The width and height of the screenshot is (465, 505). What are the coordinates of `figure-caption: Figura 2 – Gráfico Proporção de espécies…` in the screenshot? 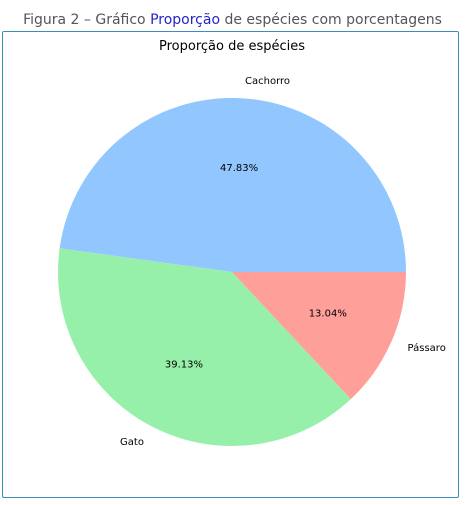 It's located at (232, 20).